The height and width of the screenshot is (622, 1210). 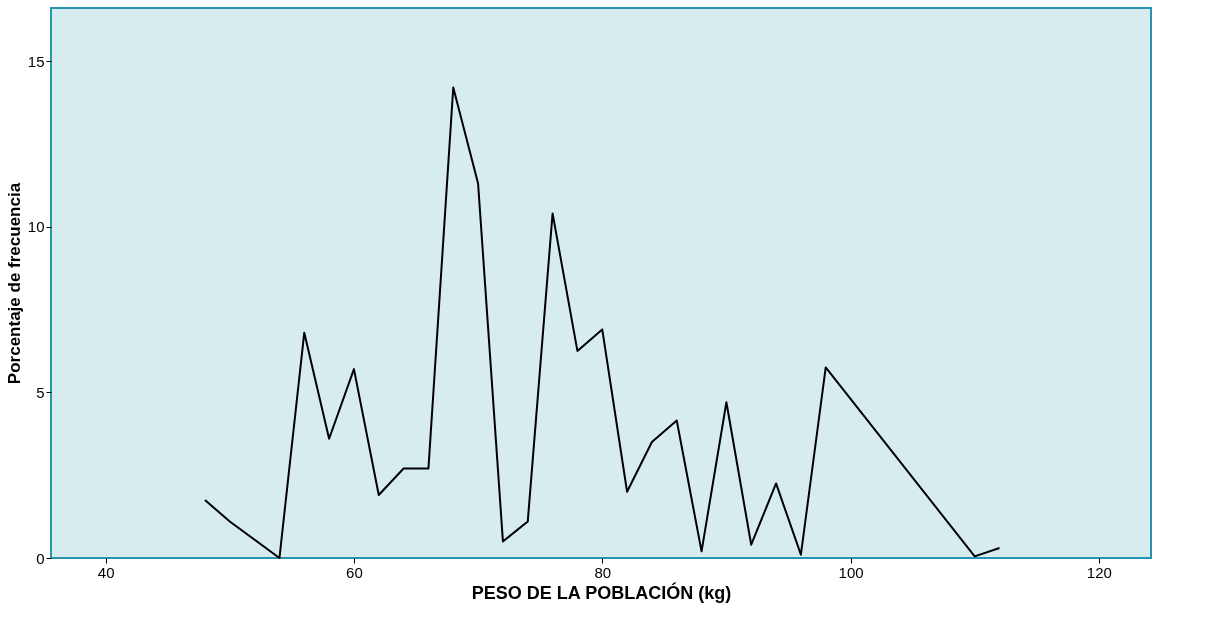 What do you see at coordinates (40, 392) in the screenshot?
I see `y-tick-label: 5` at bounding box center [40, 392].